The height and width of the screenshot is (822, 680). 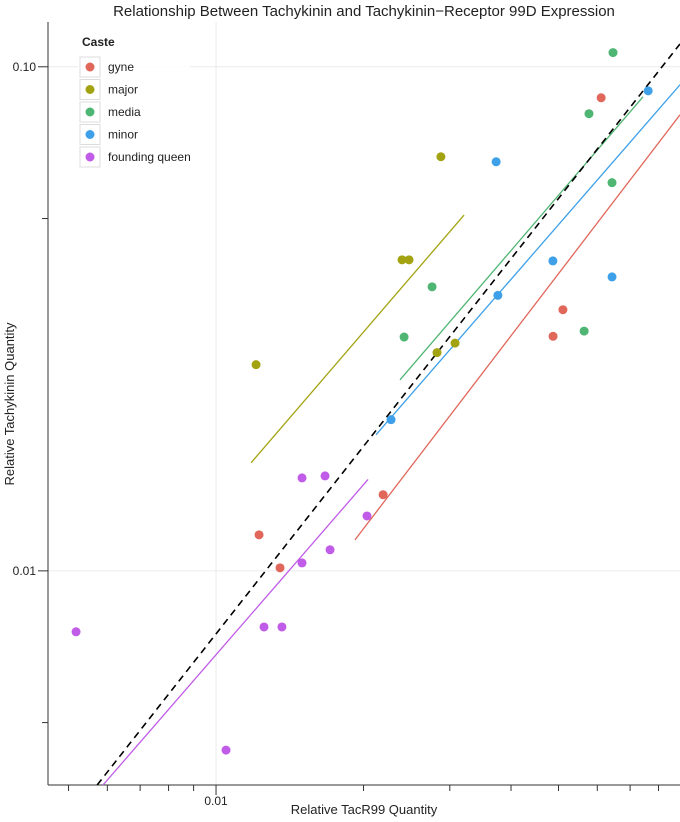 I want to click on x-tick-label: 0.01, so click(x=216, y=801).